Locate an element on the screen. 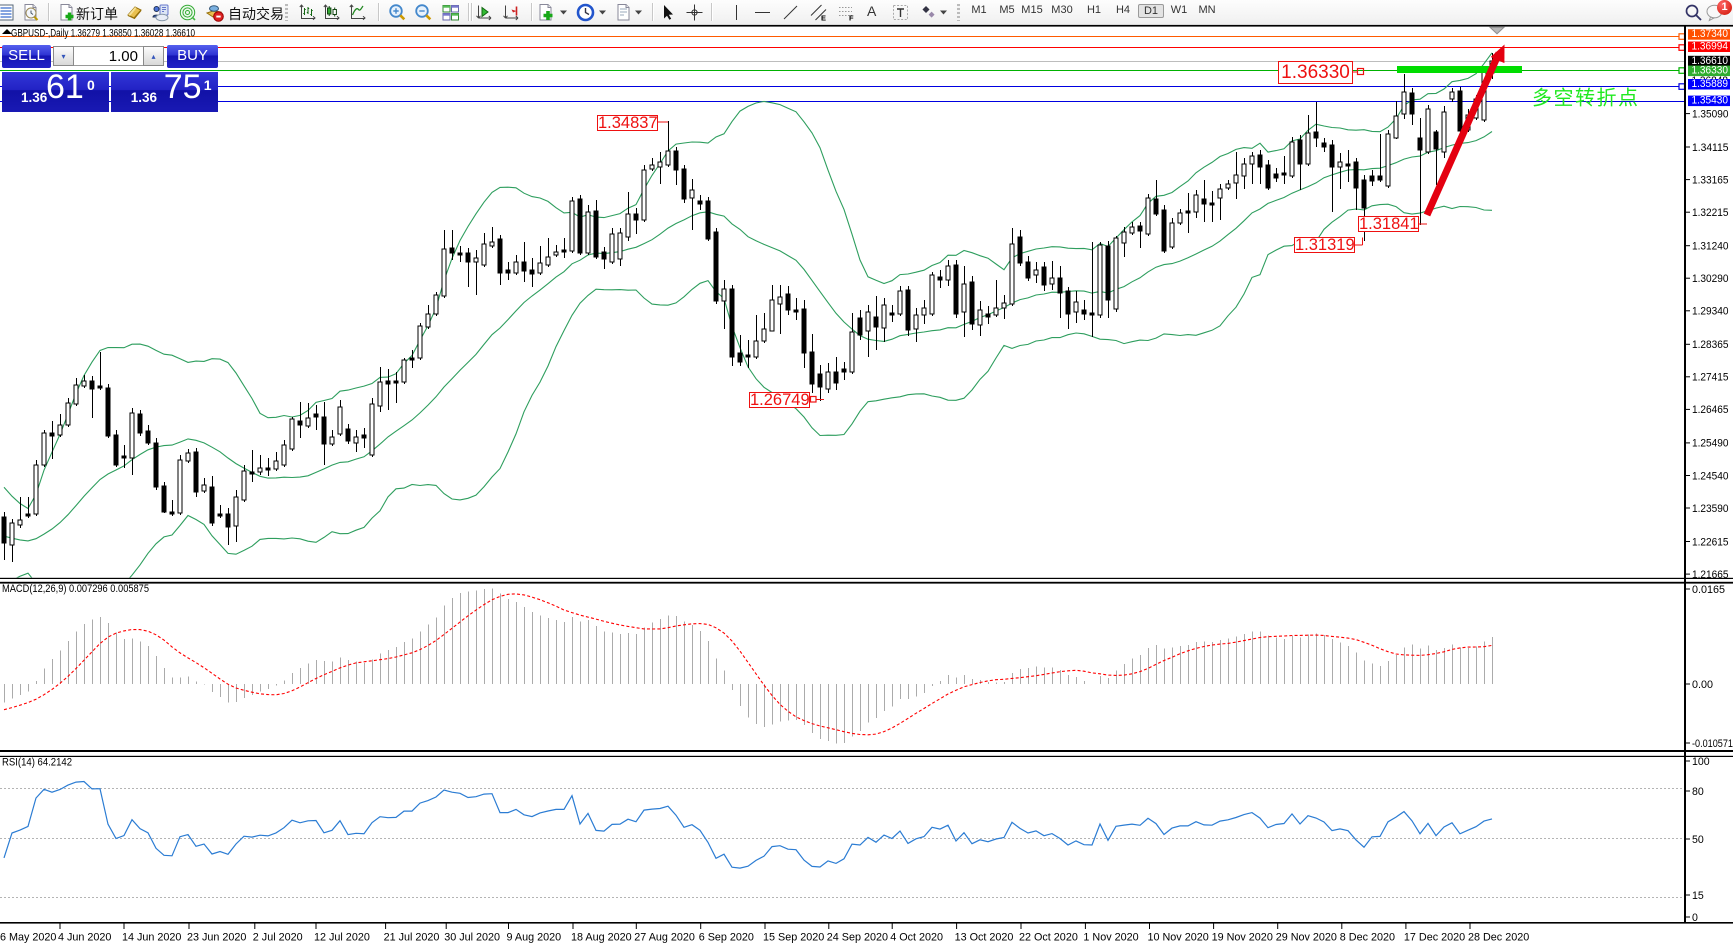  svg-text: 1.33165 is located at coordinates (1710, 180).